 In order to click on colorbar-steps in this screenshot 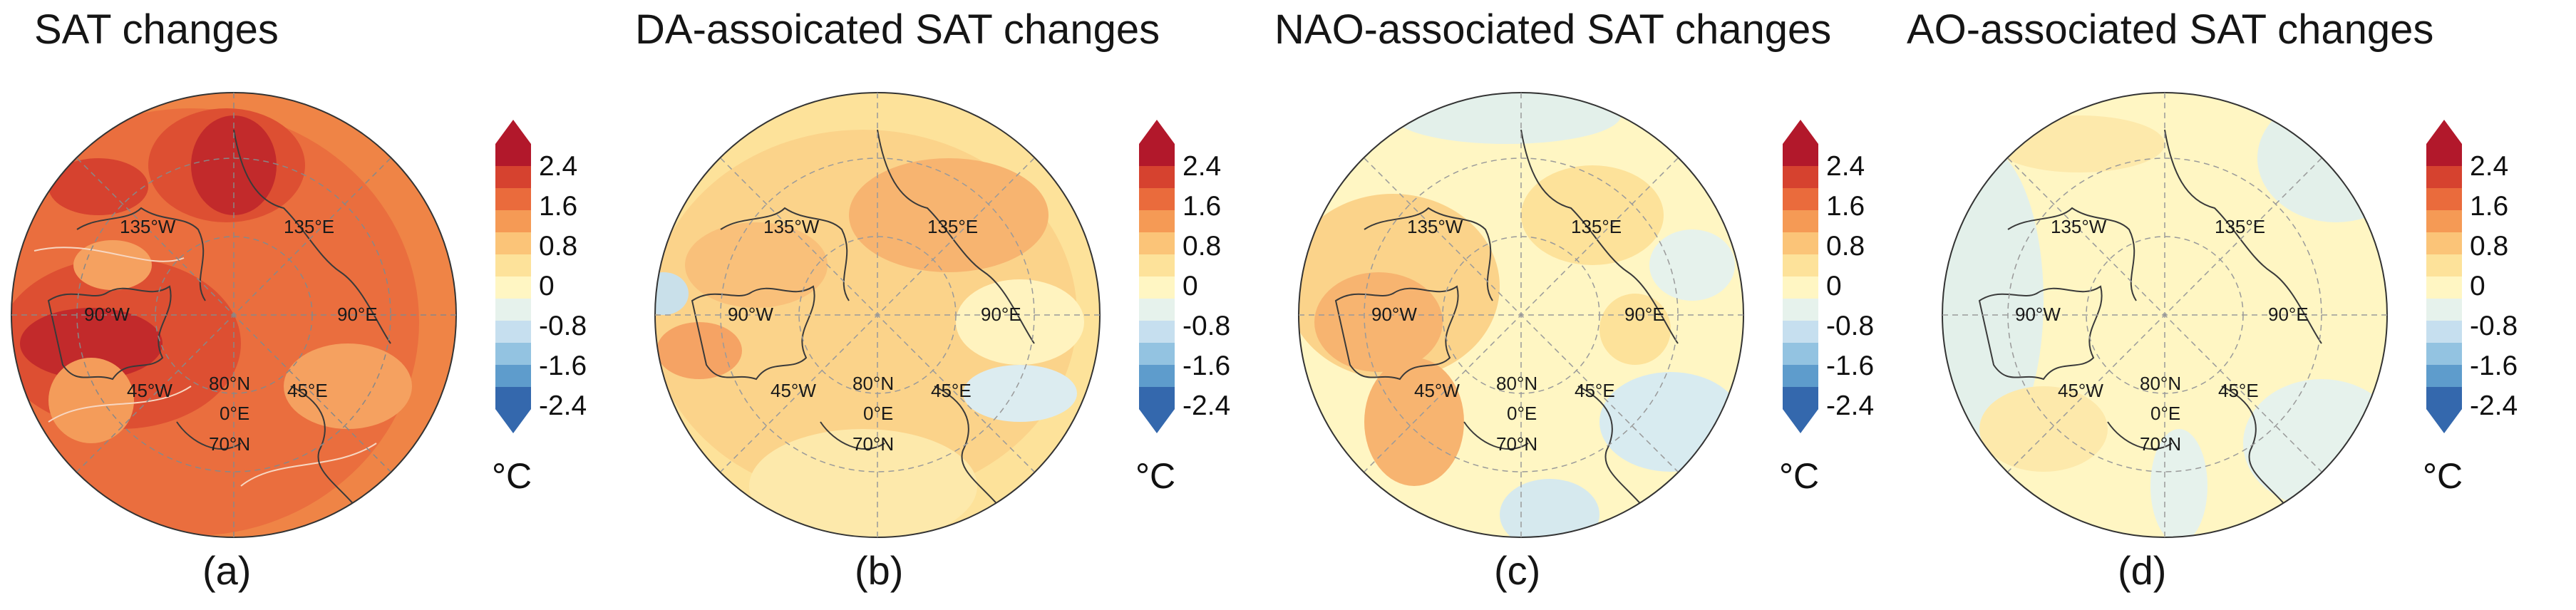, I will do `click(1157, 277)`.